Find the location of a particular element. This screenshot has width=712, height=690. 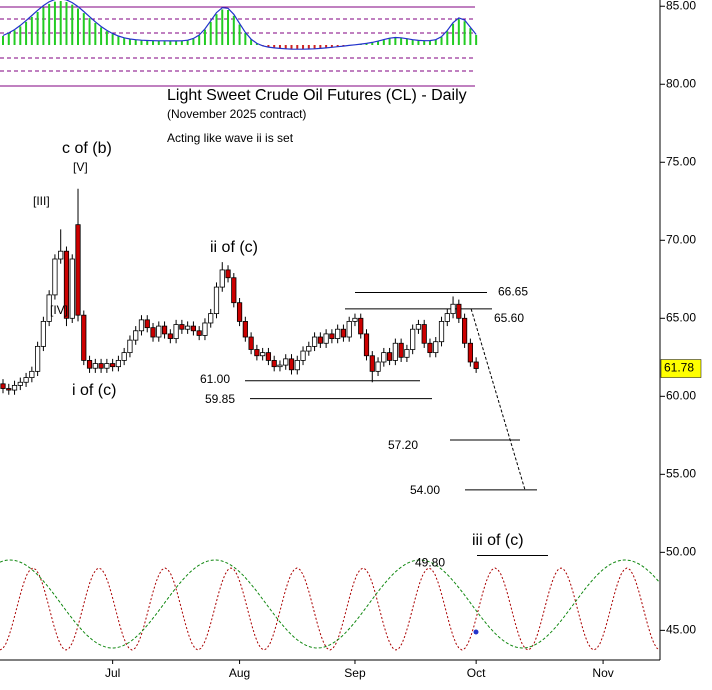

level-label: 65.60 is located at coordinates (509, 318).